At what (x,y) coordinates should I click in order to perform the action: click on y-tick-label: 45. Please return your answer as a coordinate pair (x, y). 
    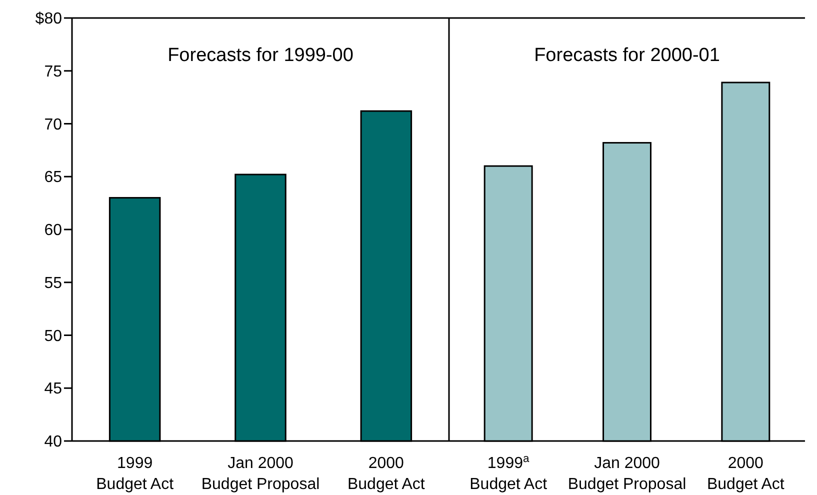
    Looking at the image, I should click on (53, 389).